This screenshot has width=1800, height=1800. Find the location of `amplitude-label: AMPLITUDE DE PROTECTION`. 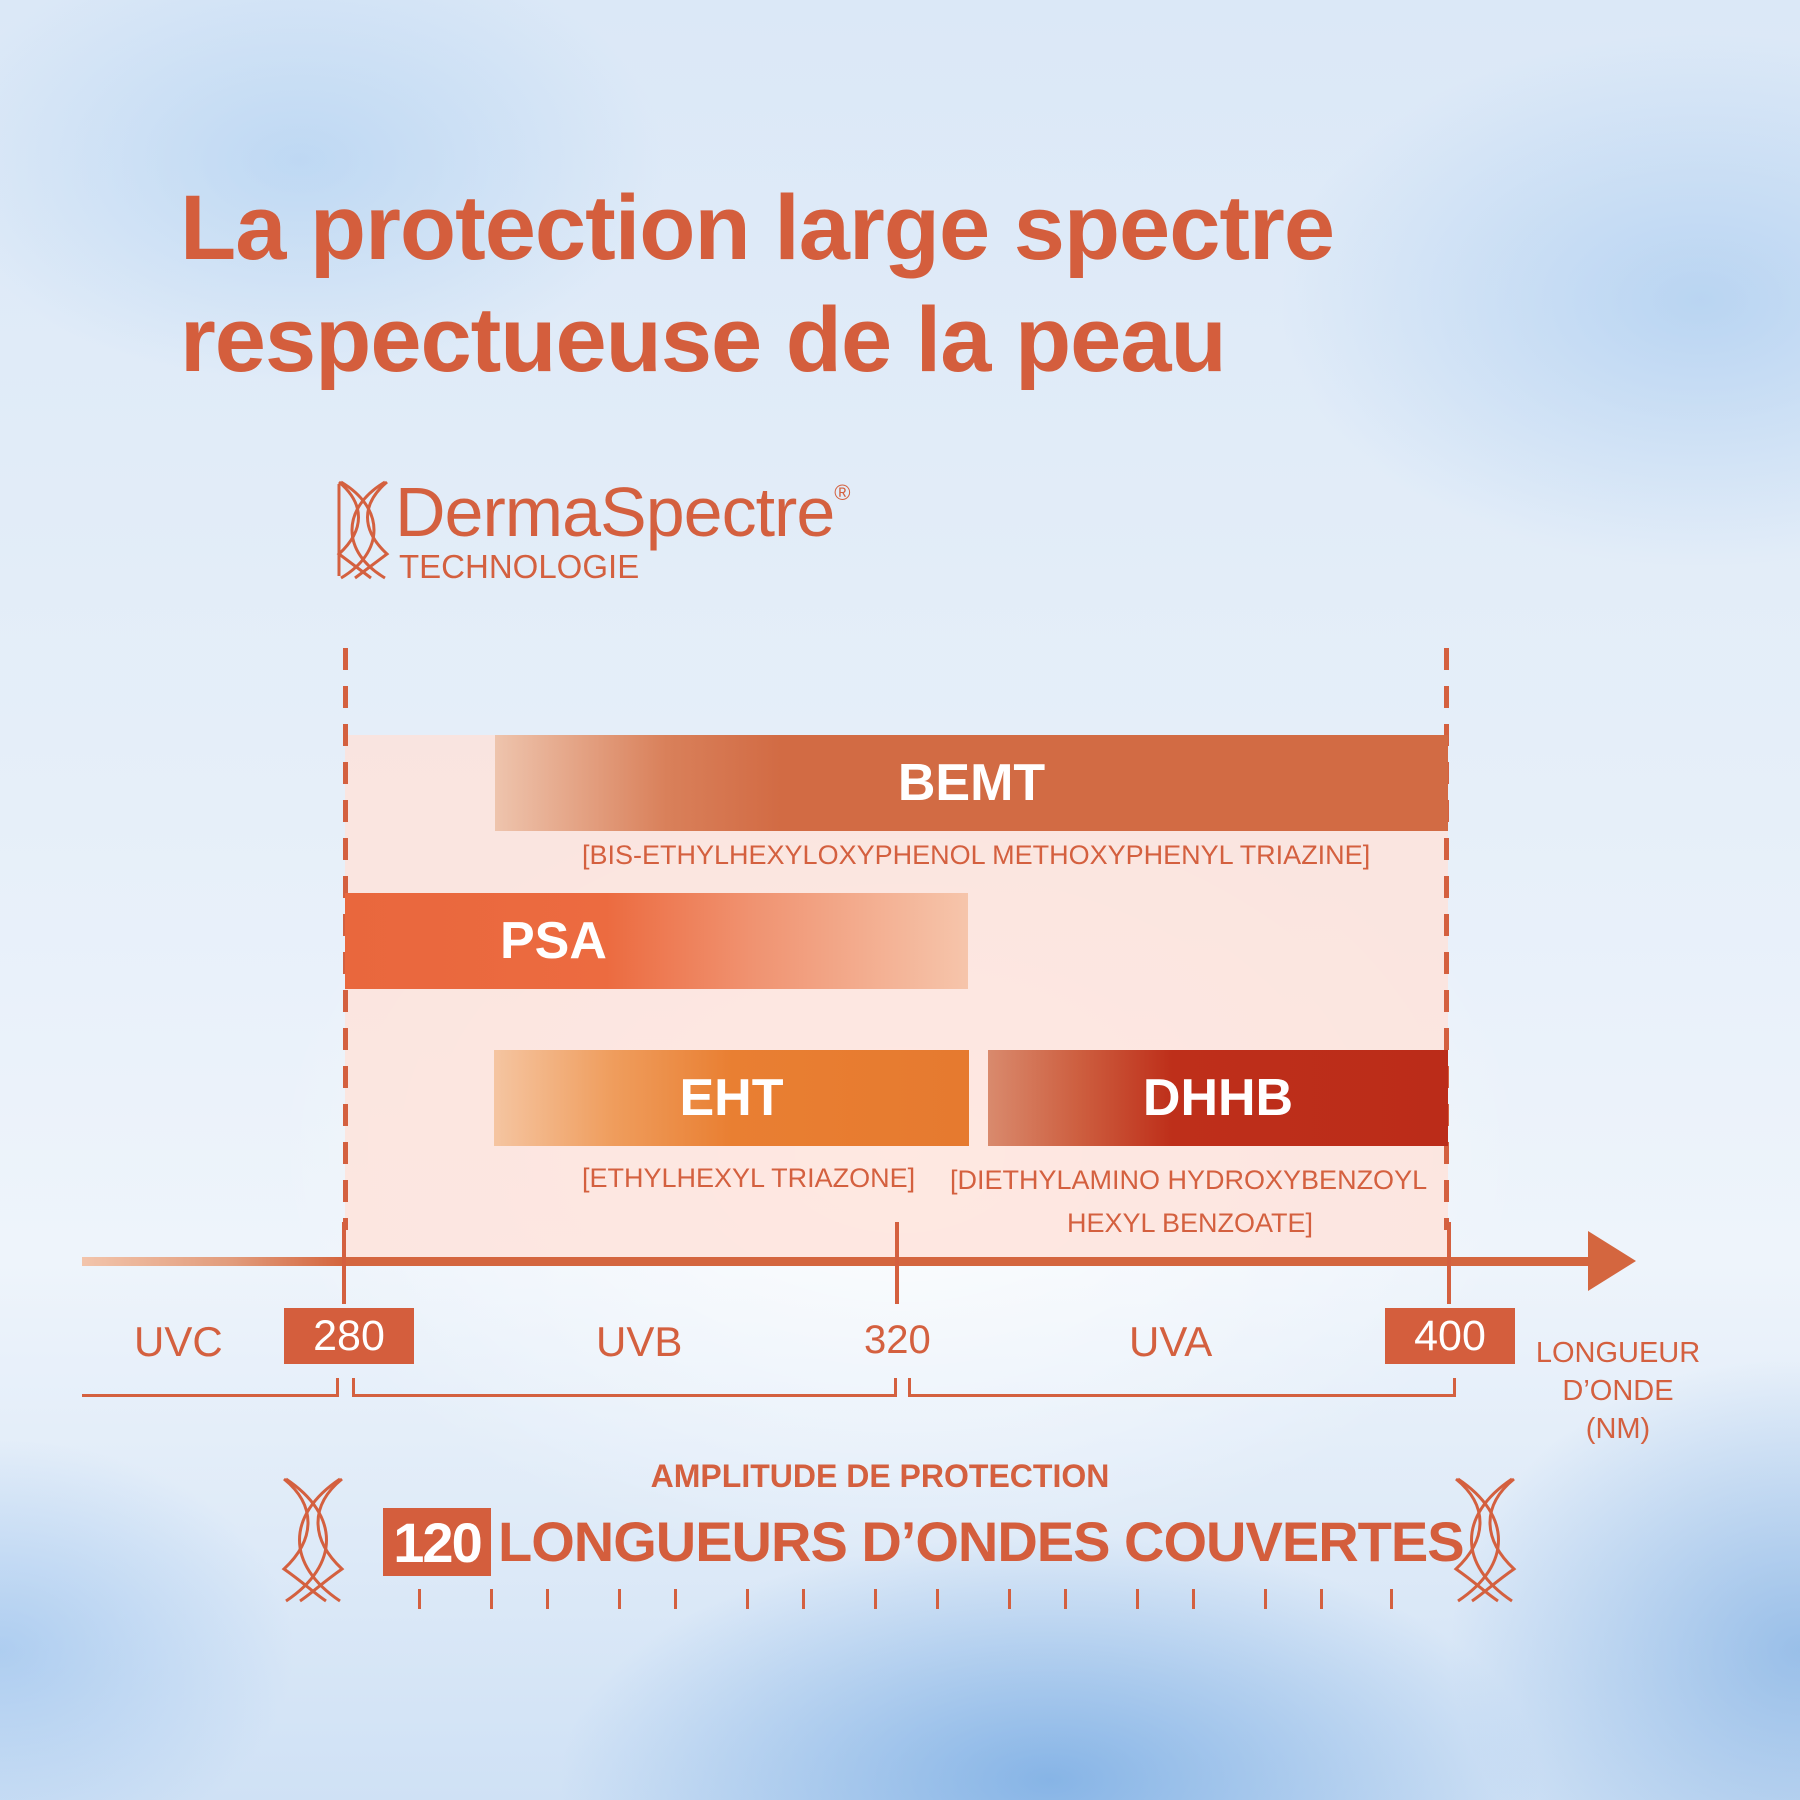

amplitude-label: AMPLITUDE DE PROTECTION is located at coordinates (880, 1476).